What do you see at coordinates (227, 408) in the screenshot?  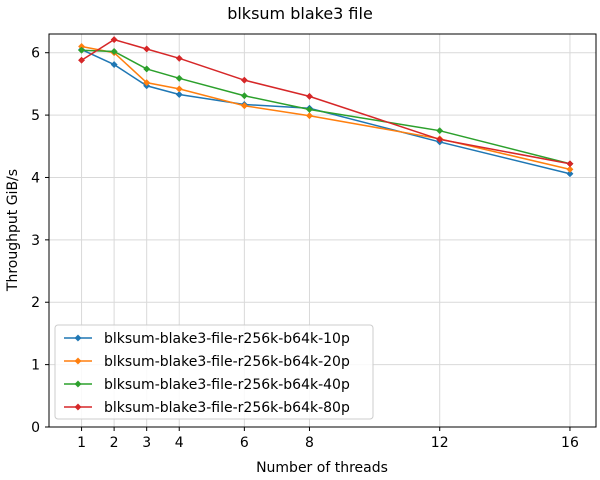 I see `legend-label: blksum-blake3-file-r256k-b64k-80p` at bounding box center [227, 408].